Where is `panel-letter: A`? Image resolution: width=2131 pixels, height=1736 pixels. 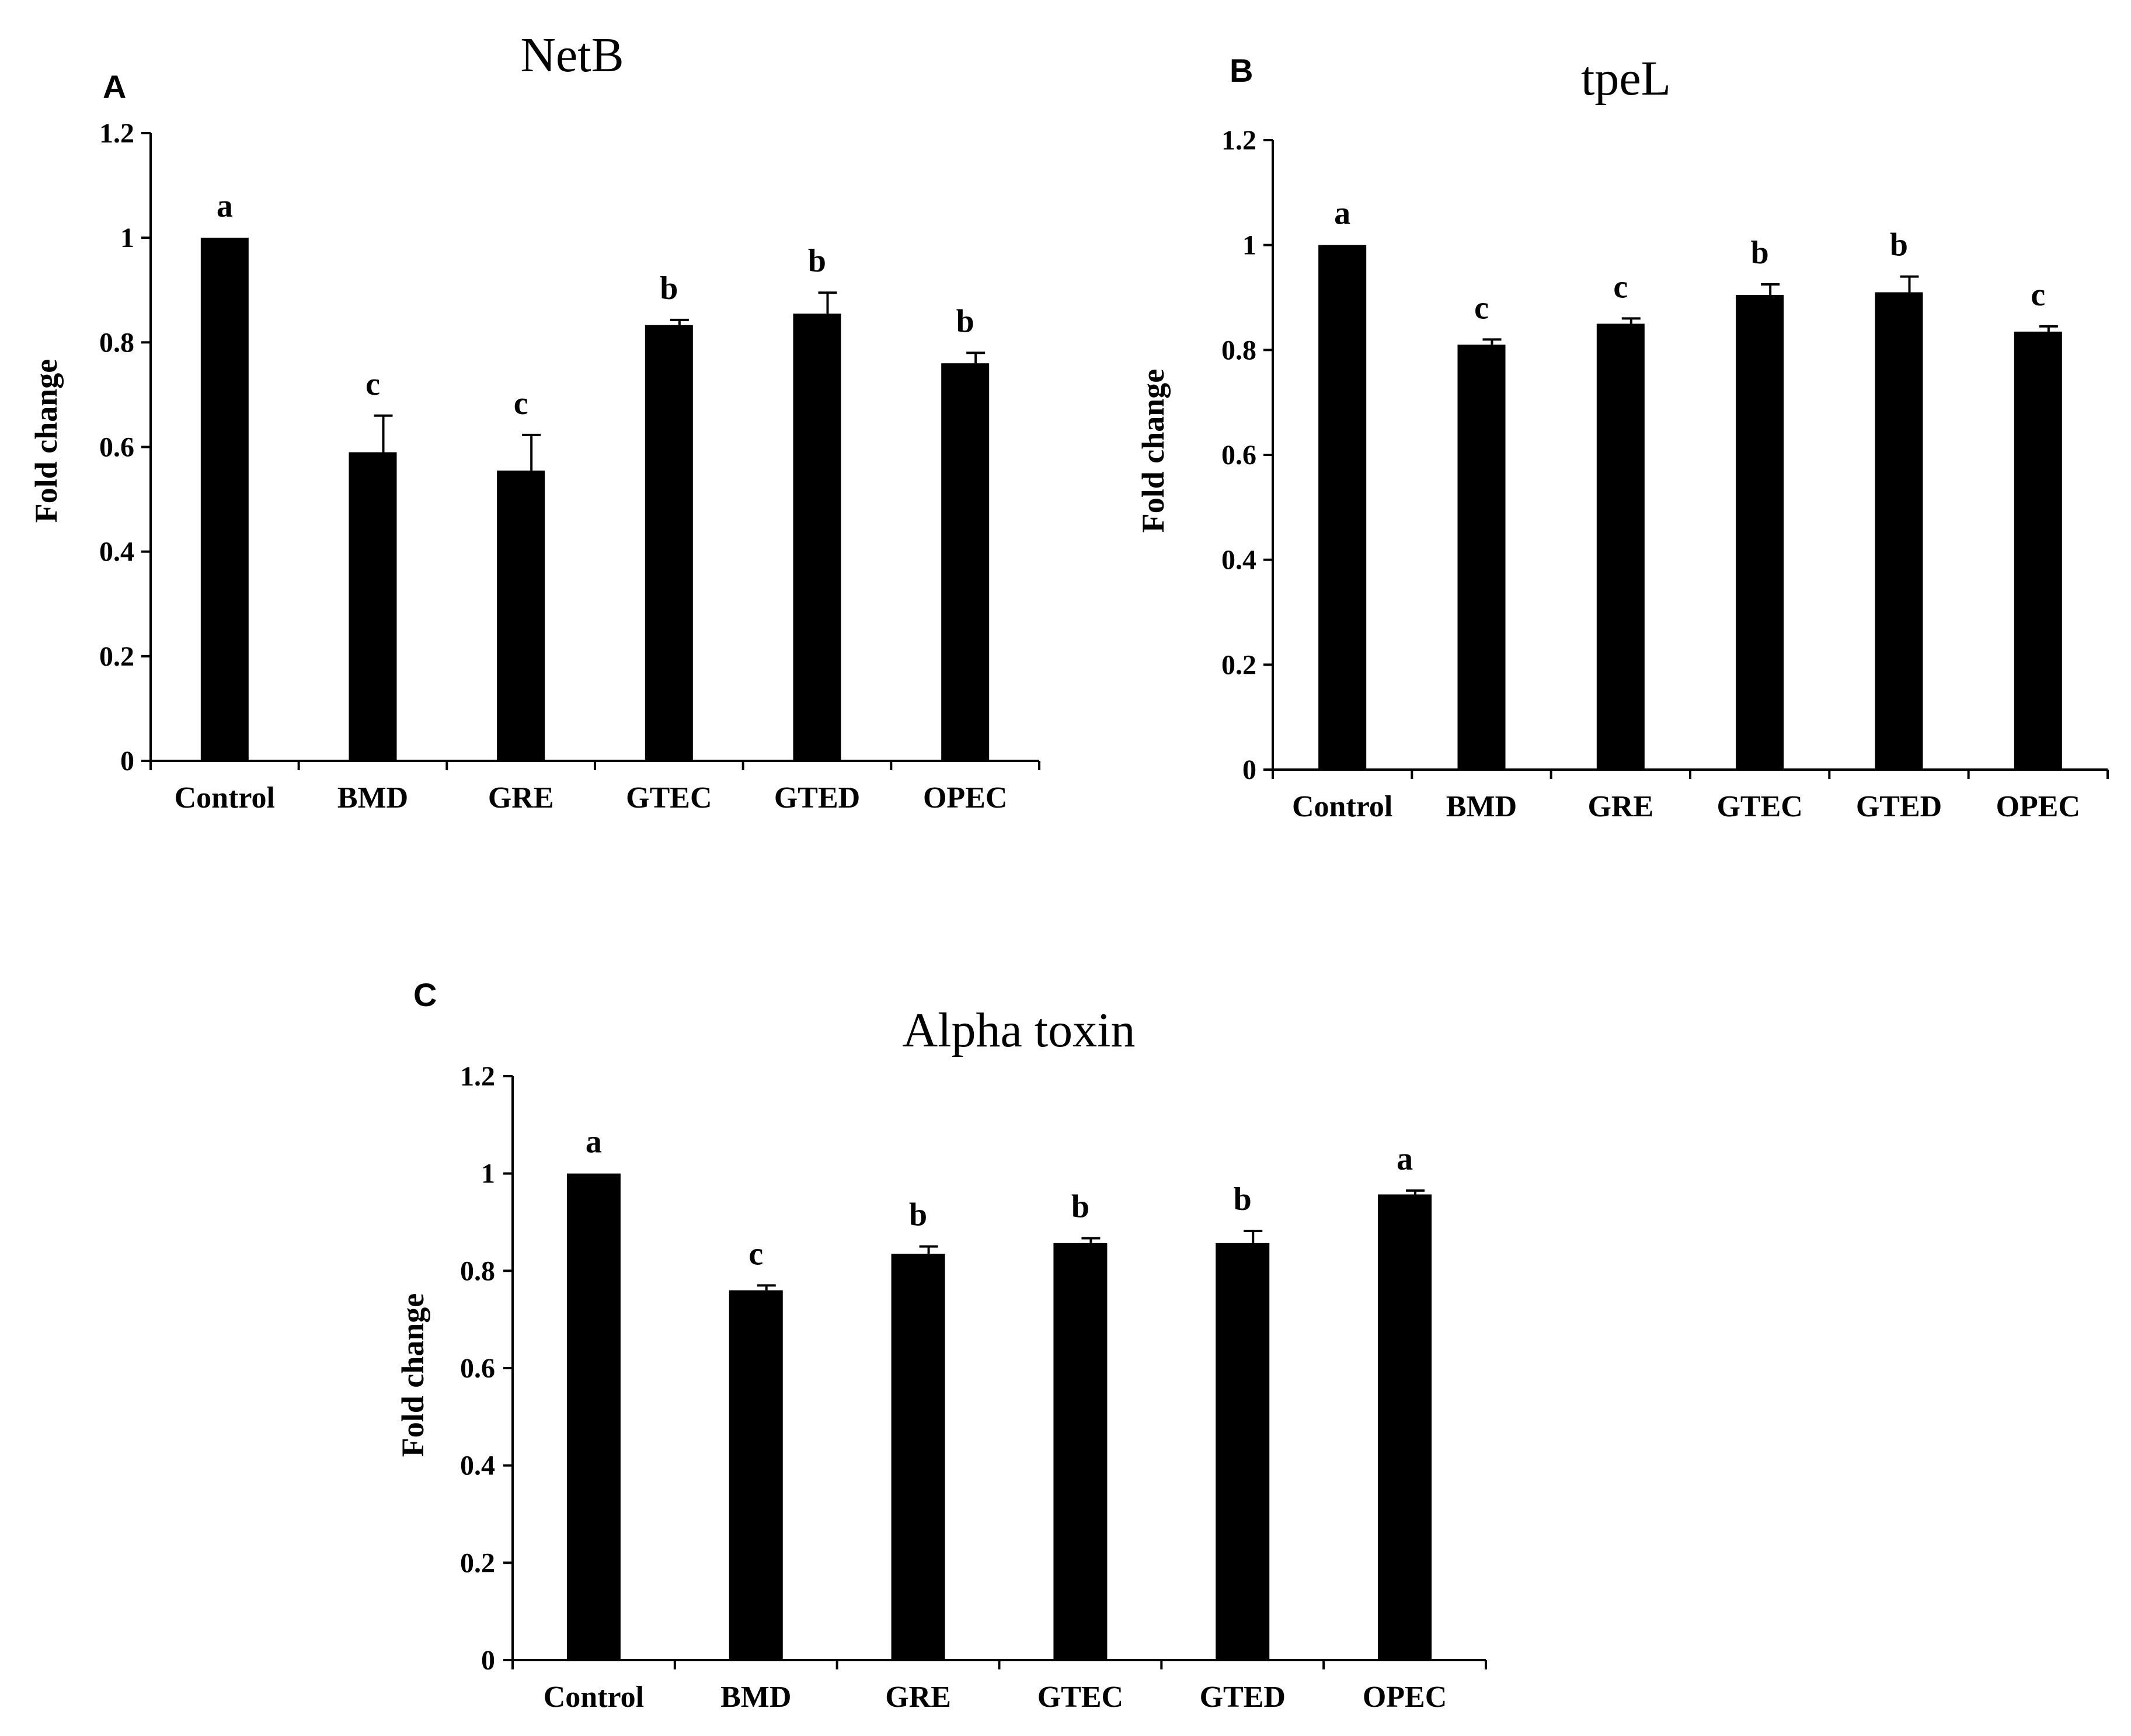 panel-letter: A is located at coordinates (114, 86).